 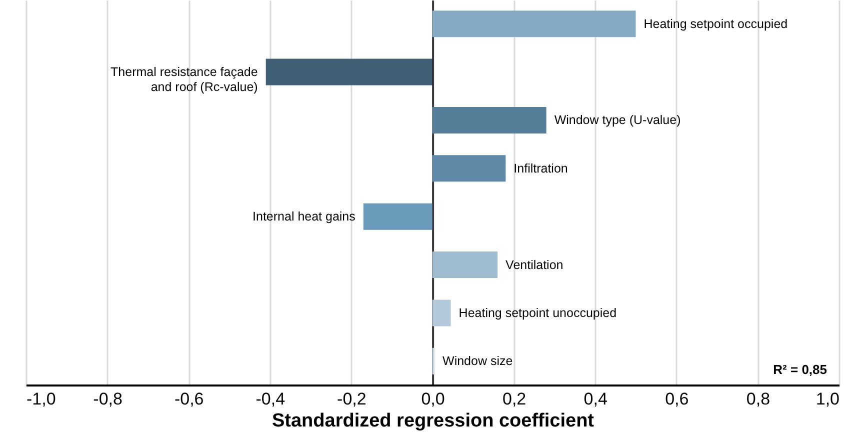 I want to click on y-tick-label: Heating setpoint occupied, so click(x=716, y=23).